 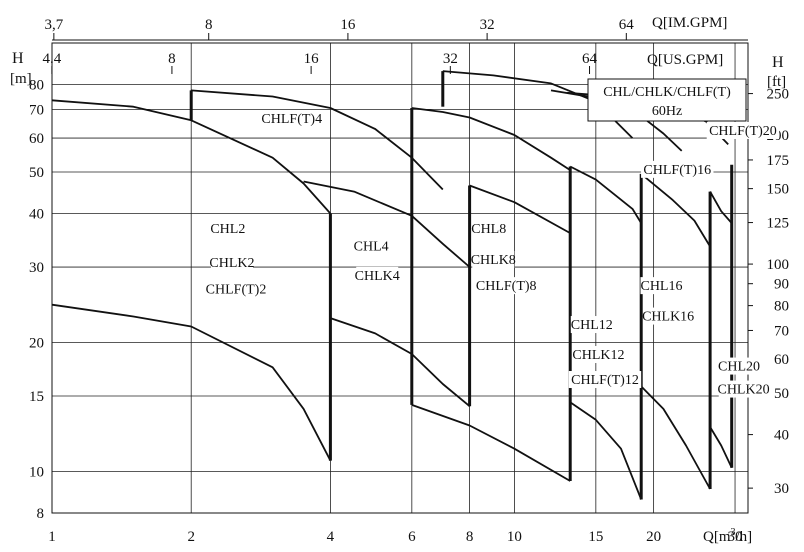 I want to click on curve-label: CHLF(T)4, so click(x=291, y=119).